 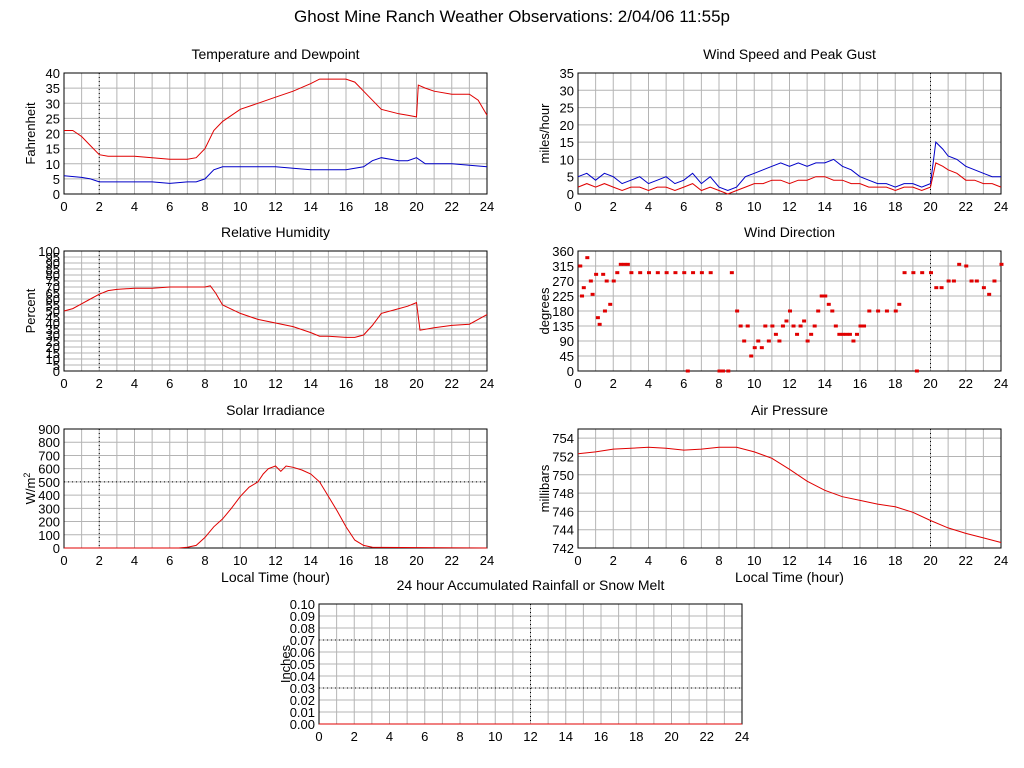 What do you see at coordinates (563, 438) in the screenshot?
I see `y-tick-label: 754` at bounding box center [563, 438].